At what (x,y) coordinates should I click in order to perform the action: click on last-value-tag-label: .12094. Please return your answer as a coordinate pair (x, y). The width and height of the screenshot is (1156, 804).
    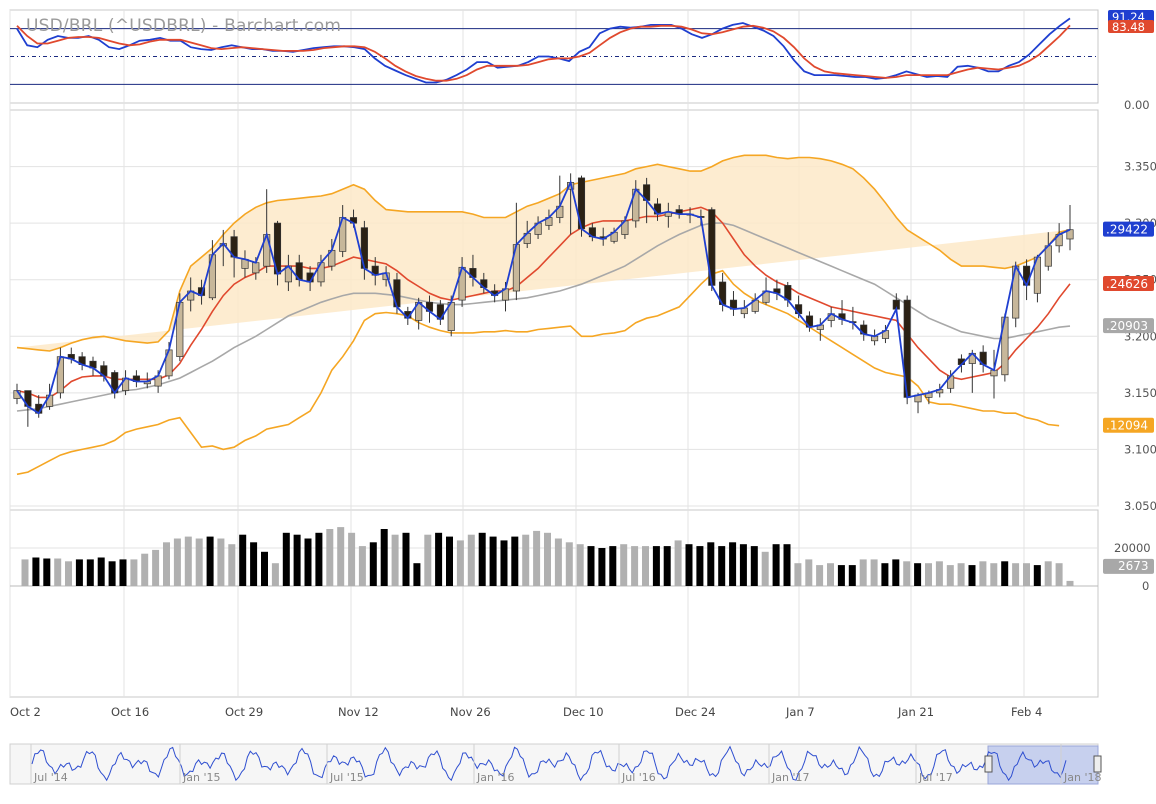
    Looking at the image, I should click on (1127, 426).